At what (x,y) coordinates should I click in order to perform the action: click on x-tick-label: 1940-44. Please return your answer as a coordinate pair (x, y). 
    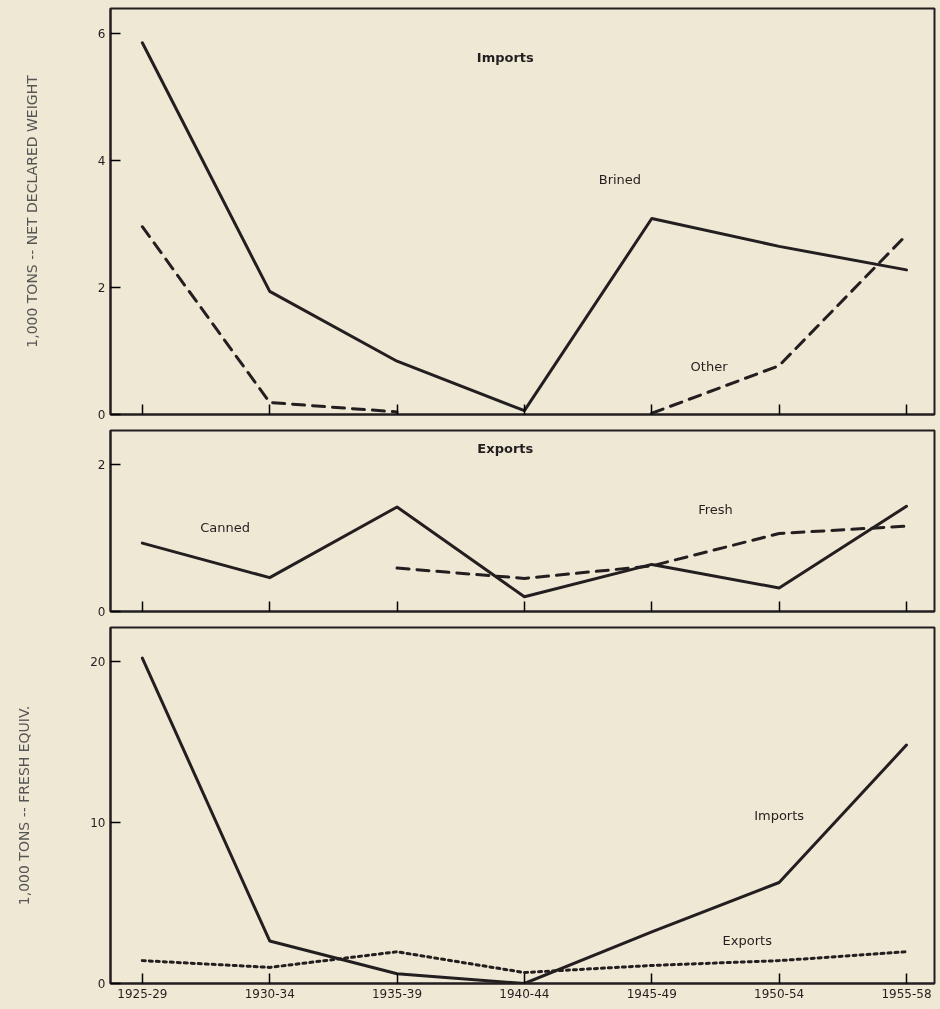
    Looking at the image, I should click on (524, 993).